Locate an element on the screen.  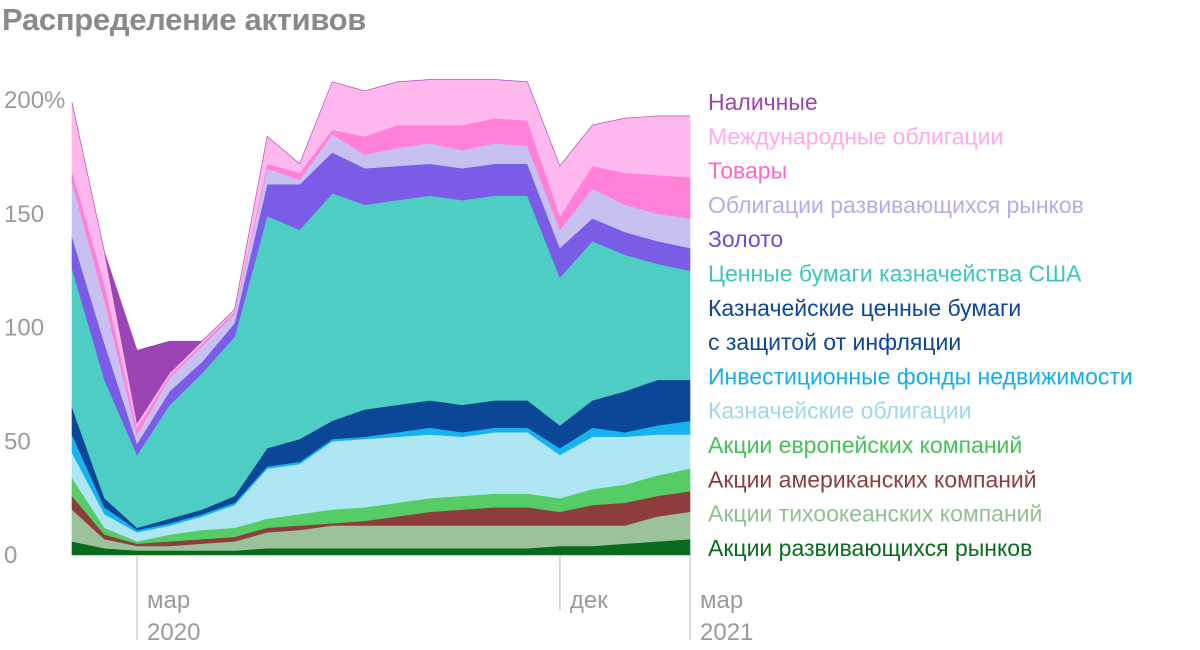
legend-entry: Казначейские ценные бумаги is located at coordinates (864, 308).